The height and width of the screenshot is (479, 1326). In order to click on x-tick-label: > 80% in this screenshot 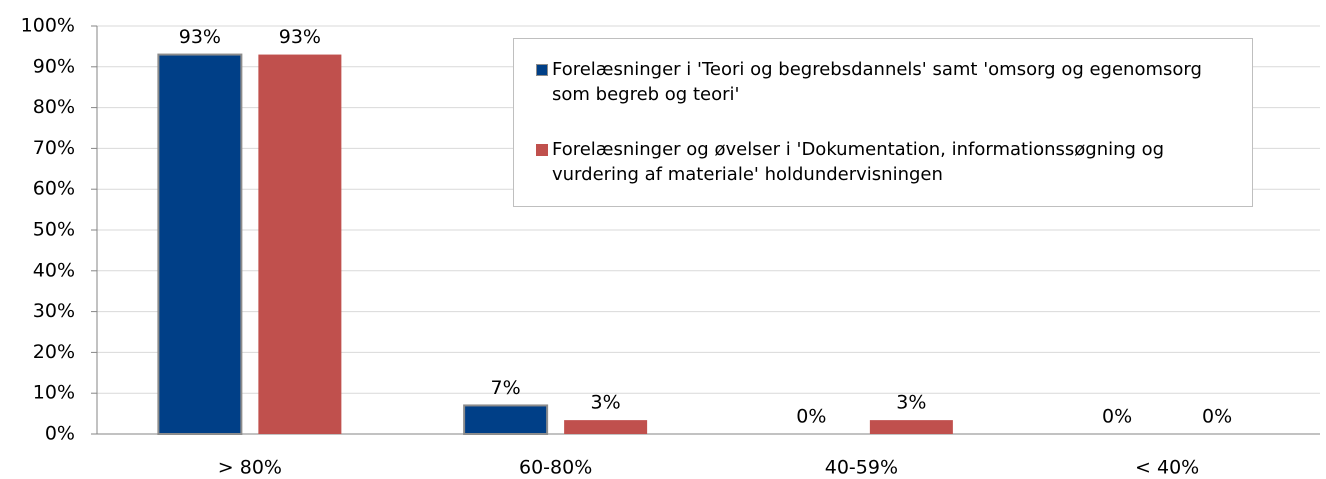, I will do `click(250, 468)`.